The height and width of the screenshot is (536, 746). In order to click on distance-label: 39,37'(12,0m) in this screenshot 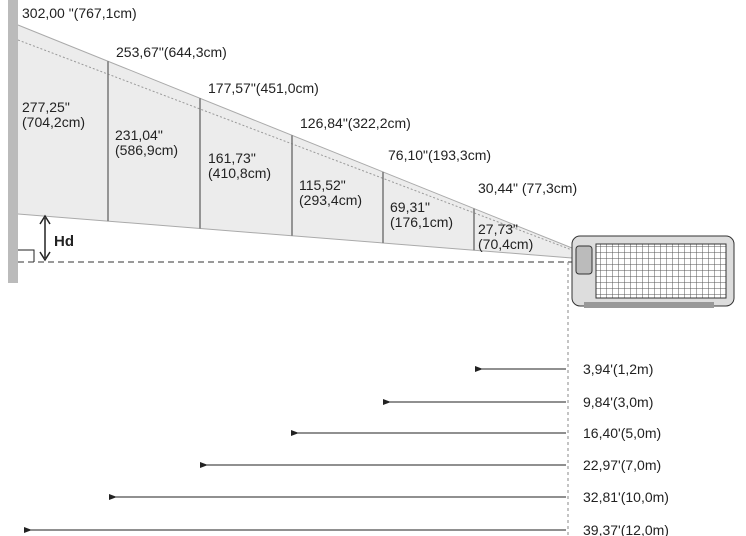, I will do `click(626, 529)`.